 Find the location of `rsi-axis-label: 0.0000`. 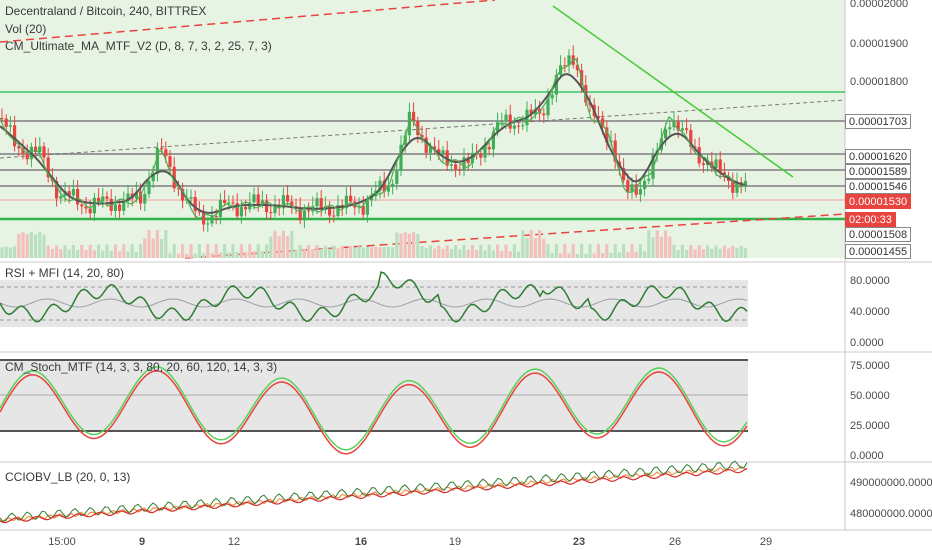

rsi-axis-label: 0.0000 is located at coordinates (867, 343).